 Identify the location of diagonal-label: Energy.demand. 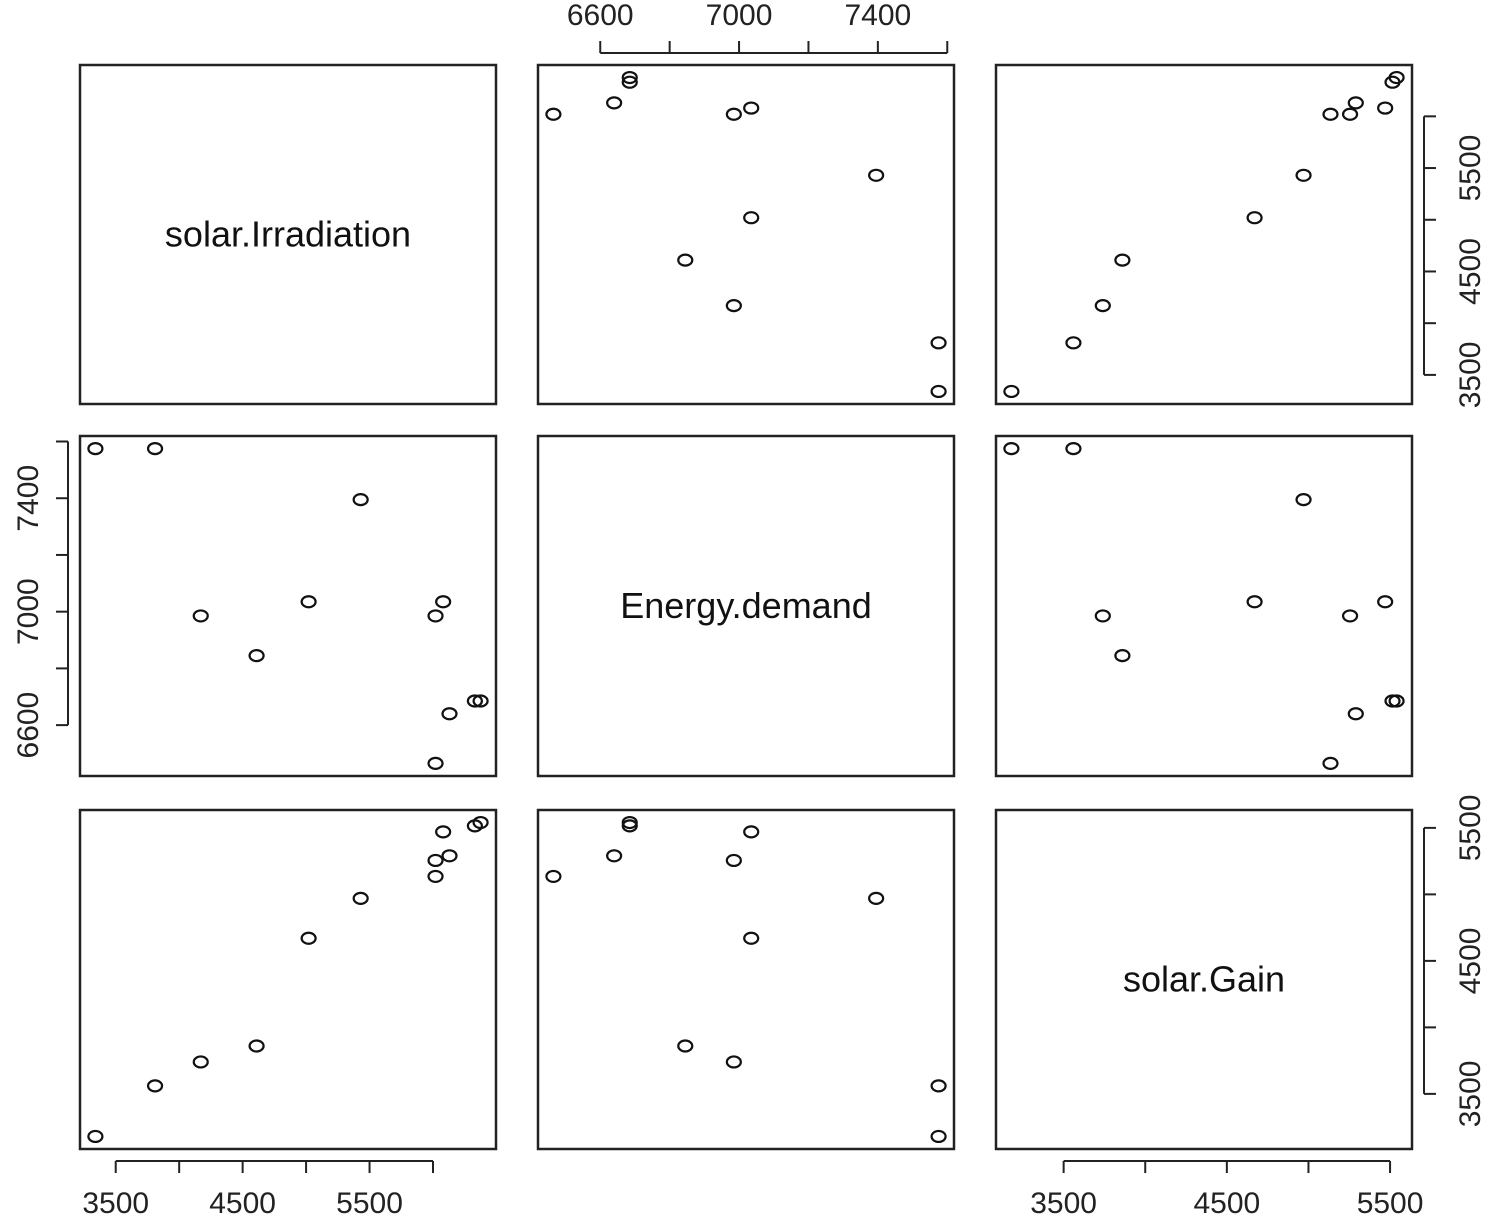
(746, 605).